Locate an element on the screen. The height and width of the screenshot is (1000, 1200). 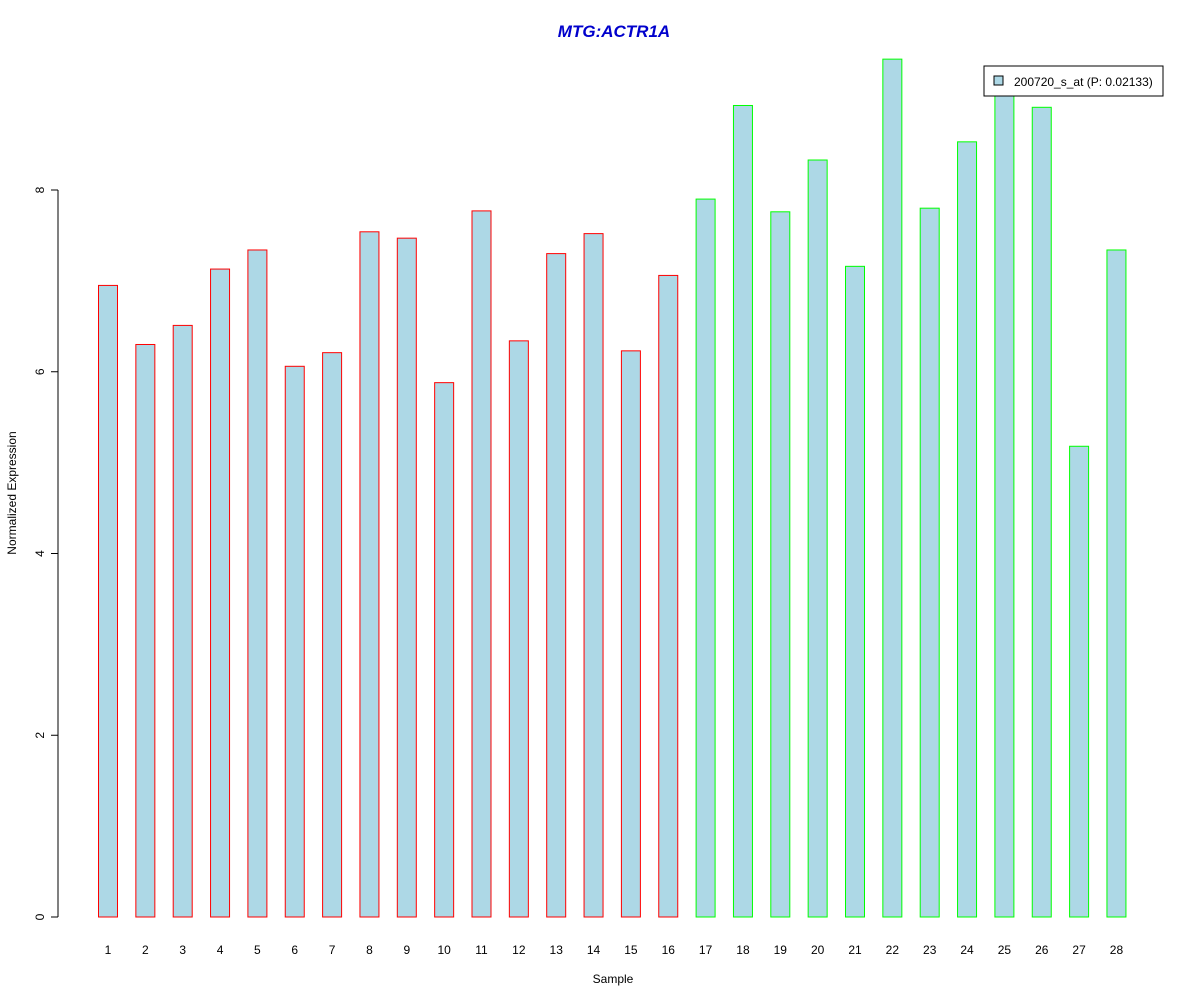
legend-swatch is located at coordinates (998, 80).